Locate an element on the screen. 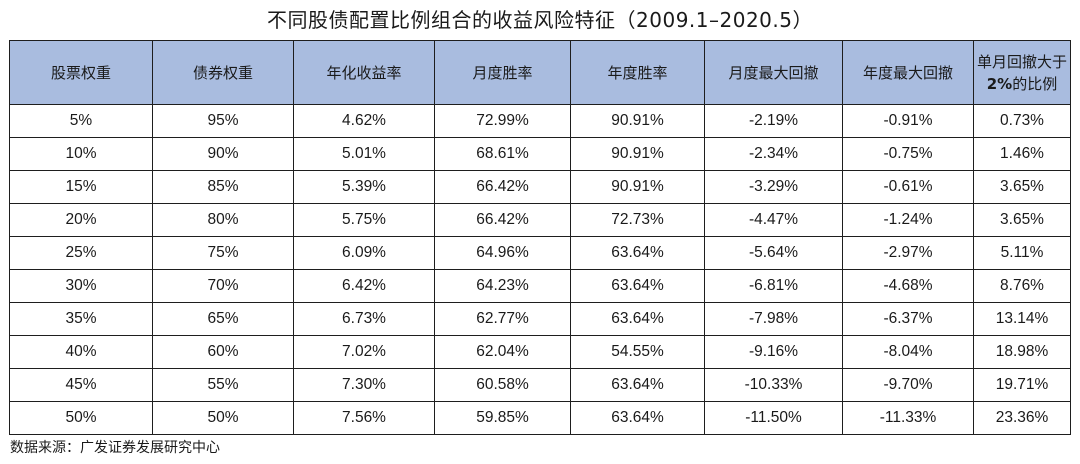 The height and width of the screenshot is (464, 1080). cell-drawdown-over-2pct-ratio: 5.11% is located at coordinates (1022, 253).